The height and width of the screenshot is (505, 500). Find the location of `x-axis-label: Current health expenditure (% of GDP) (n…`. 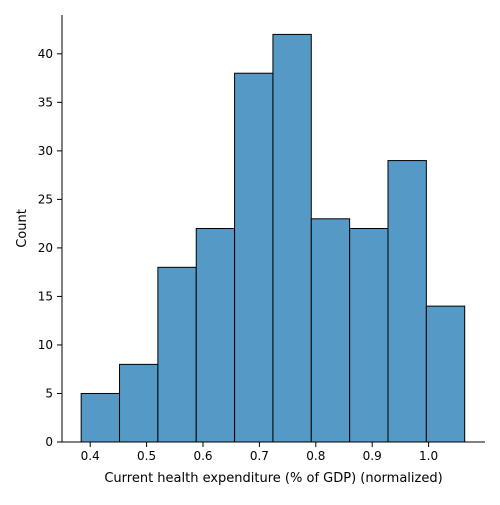

x-axis-label: Current health expenditure (% of GDP) (n… is located at coordinates (273, 478).